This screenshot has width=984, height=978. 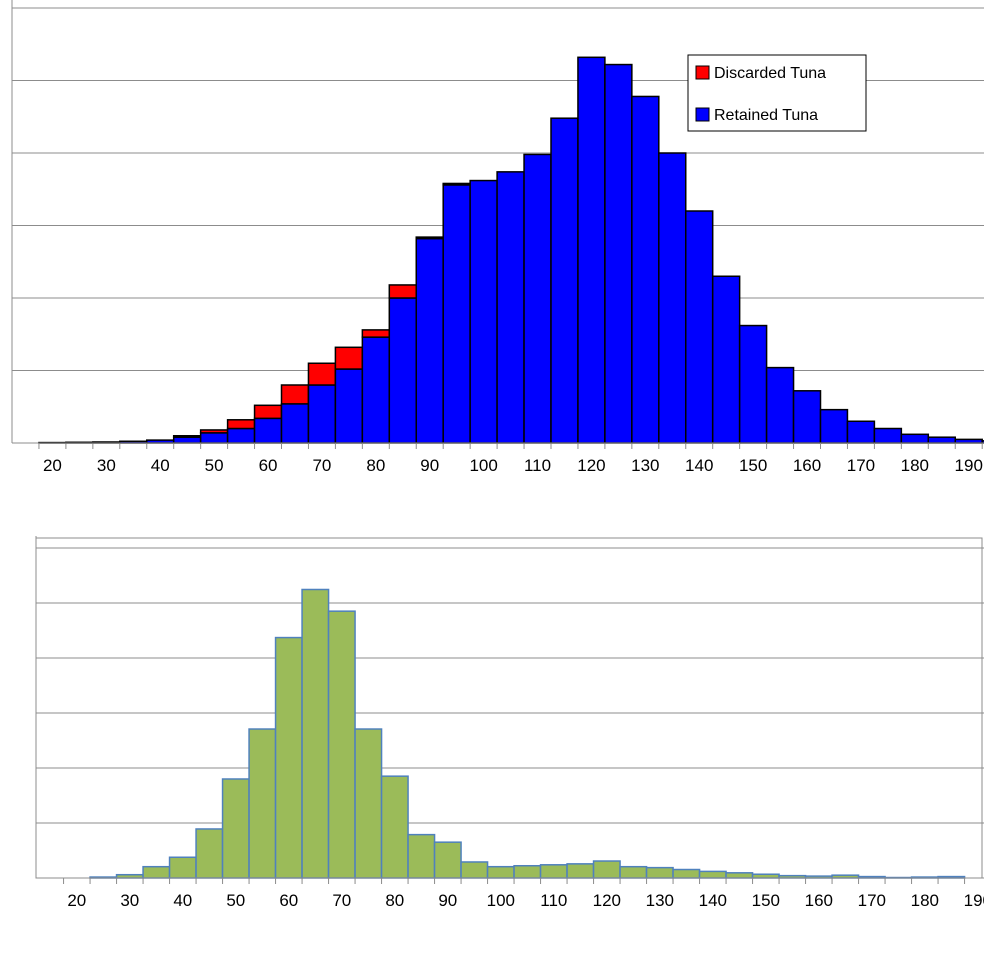 I want to click on x-tick-label: 180, so click(x=925, y=900).